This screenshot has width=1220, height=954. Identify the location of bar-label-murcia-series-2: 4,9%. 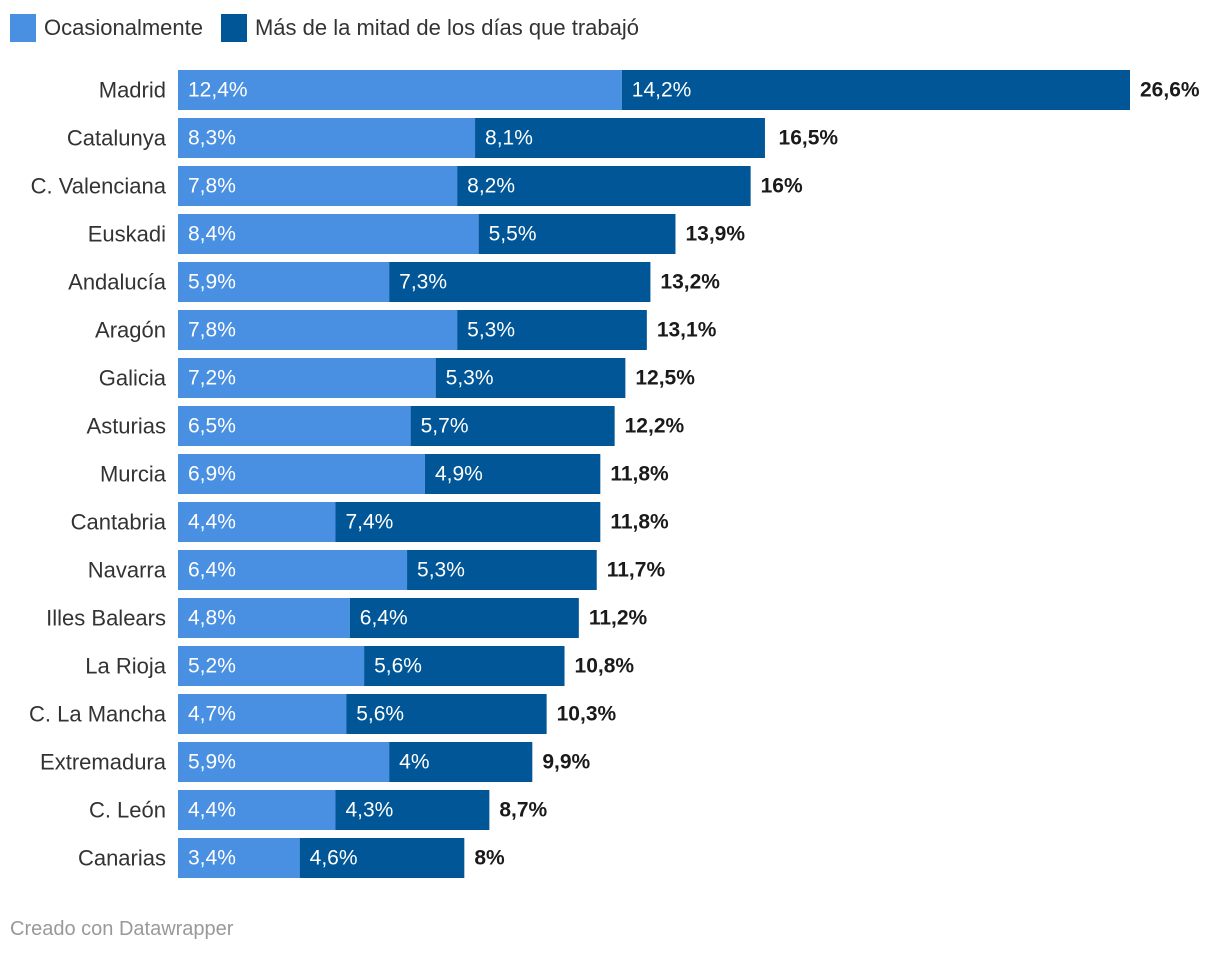
(459, 474).